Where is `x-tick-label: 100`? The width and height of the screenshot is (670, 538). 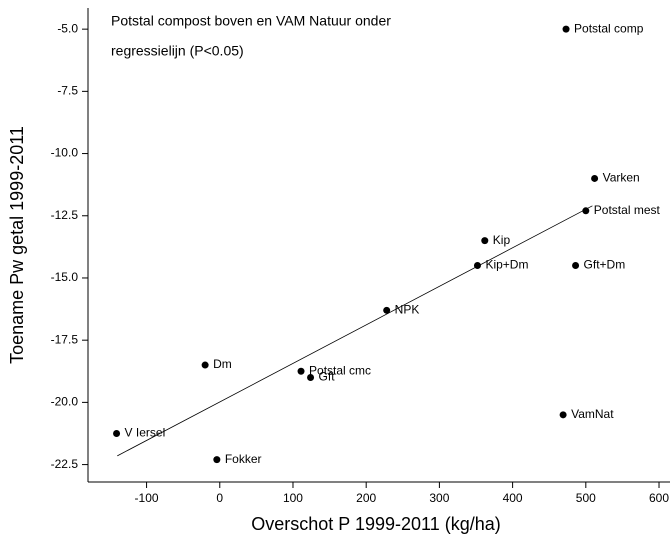
x-tick-label: 100 is located at coordinates (293, 498).